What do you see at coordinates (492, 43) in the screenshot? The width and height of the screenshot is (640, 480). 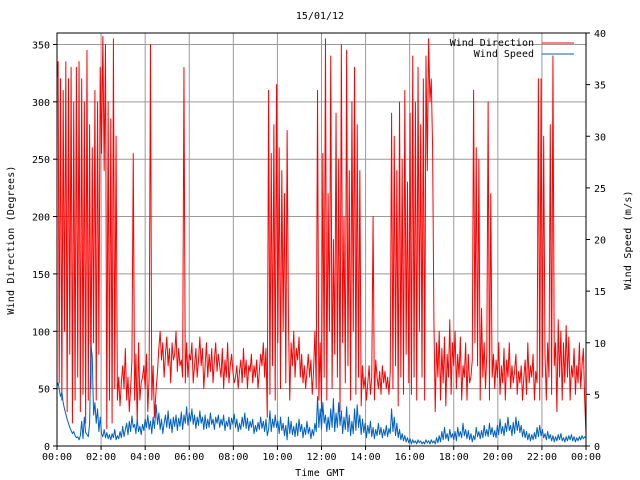 I see `legend-wind-direction-label: Wind Direction` at bounding box center [492, 43].